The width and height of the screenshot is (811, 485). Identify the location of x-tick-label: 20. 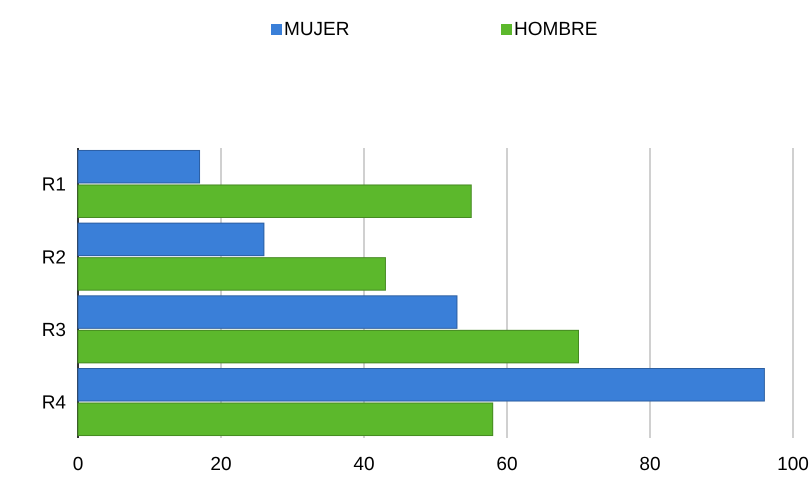
(221, 464).